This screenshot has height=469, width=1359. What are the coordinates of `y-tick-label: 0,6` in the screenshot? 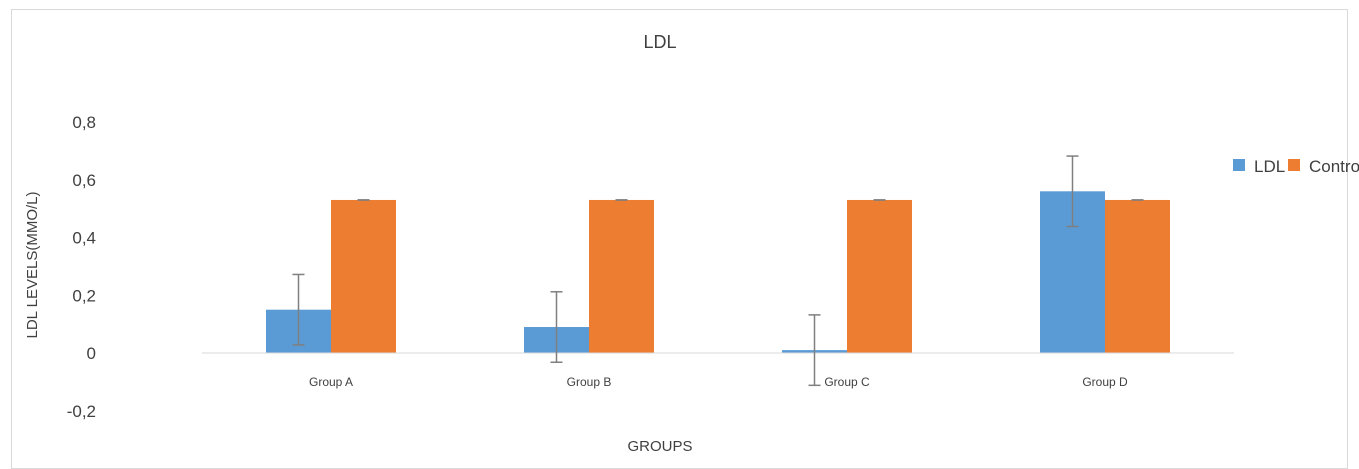 It's located at (84, 180).